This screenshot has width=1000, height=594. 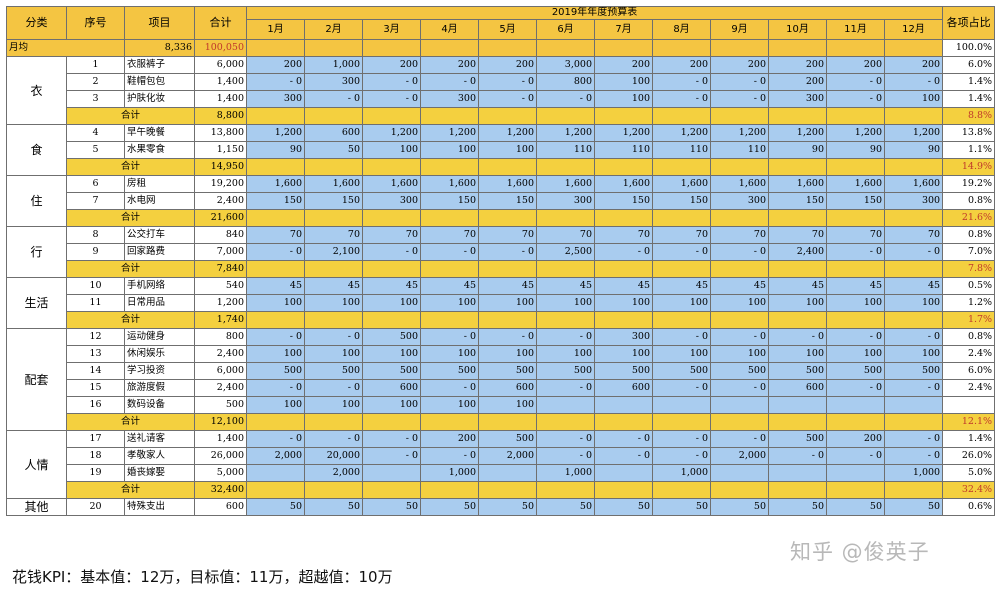 I want to click on seq-cell: 17, so click(x=95, y=439).